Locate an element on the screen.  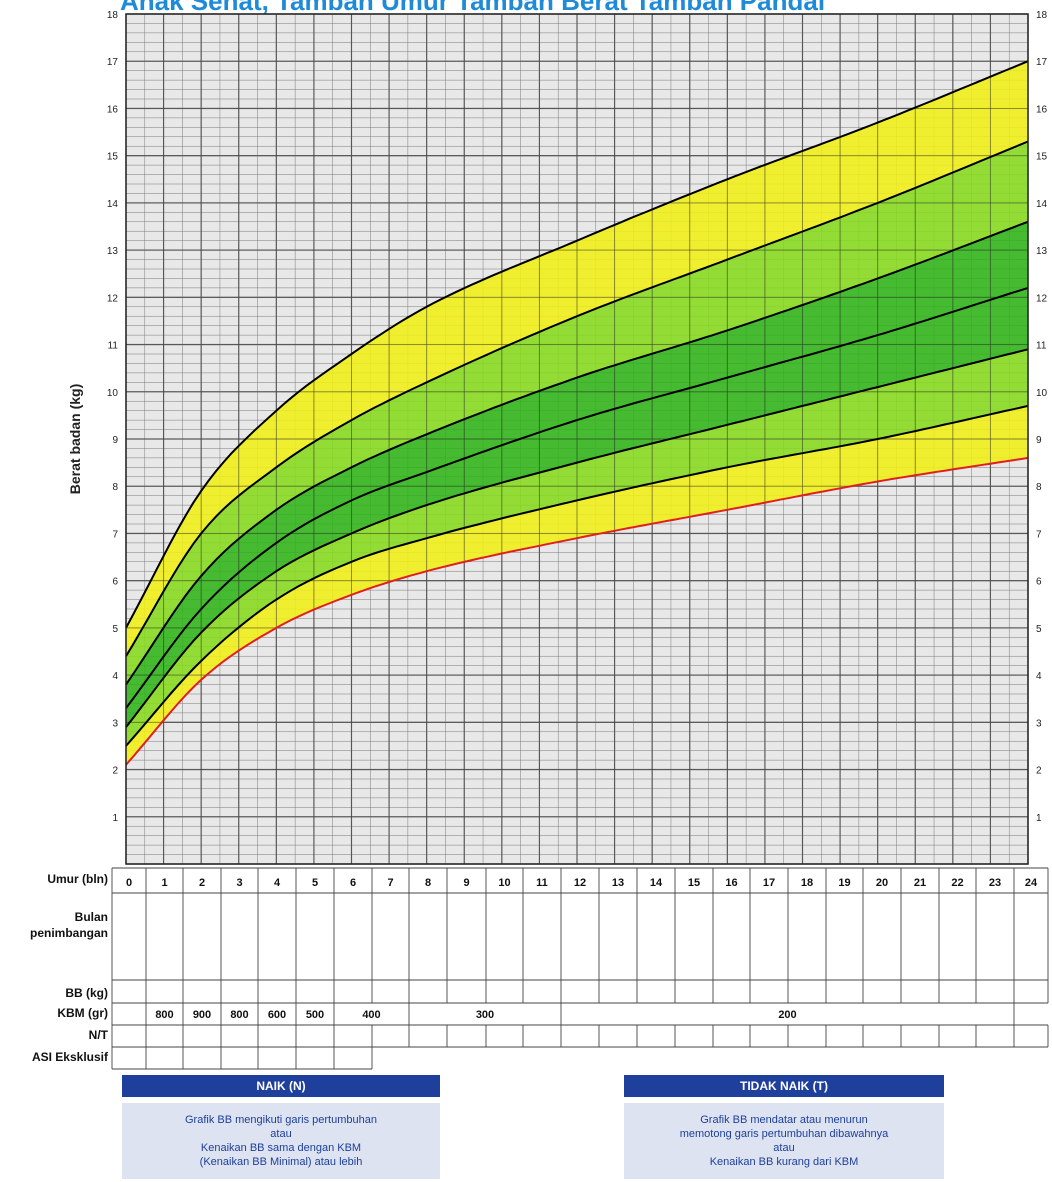
naik-line-1: Grafik BB mengikuti garis pertumbuhan is located at coordinates (281, 1120).